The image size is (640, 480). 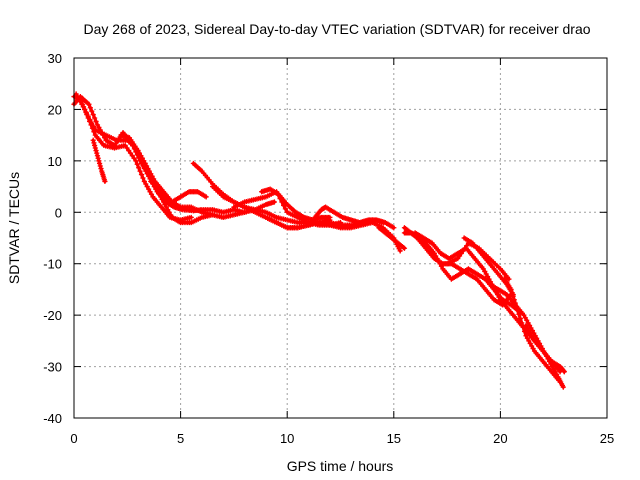 I want to click on x-tick-label: 20, so click(x=500, y=438).